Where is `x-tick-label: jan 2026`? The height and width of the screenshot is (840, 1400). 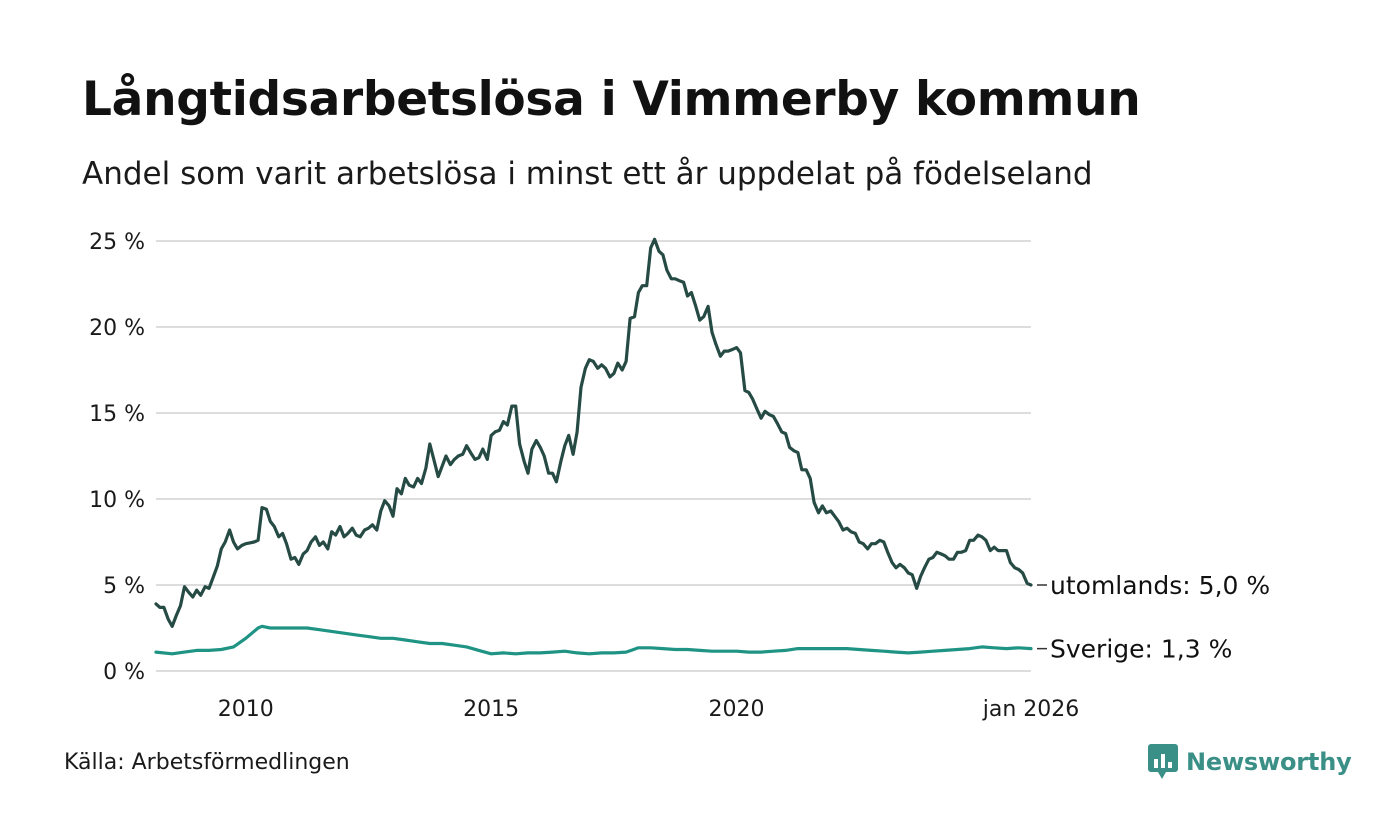 x-tick-label: jan 2026 is located at coordinates (1031, 709).